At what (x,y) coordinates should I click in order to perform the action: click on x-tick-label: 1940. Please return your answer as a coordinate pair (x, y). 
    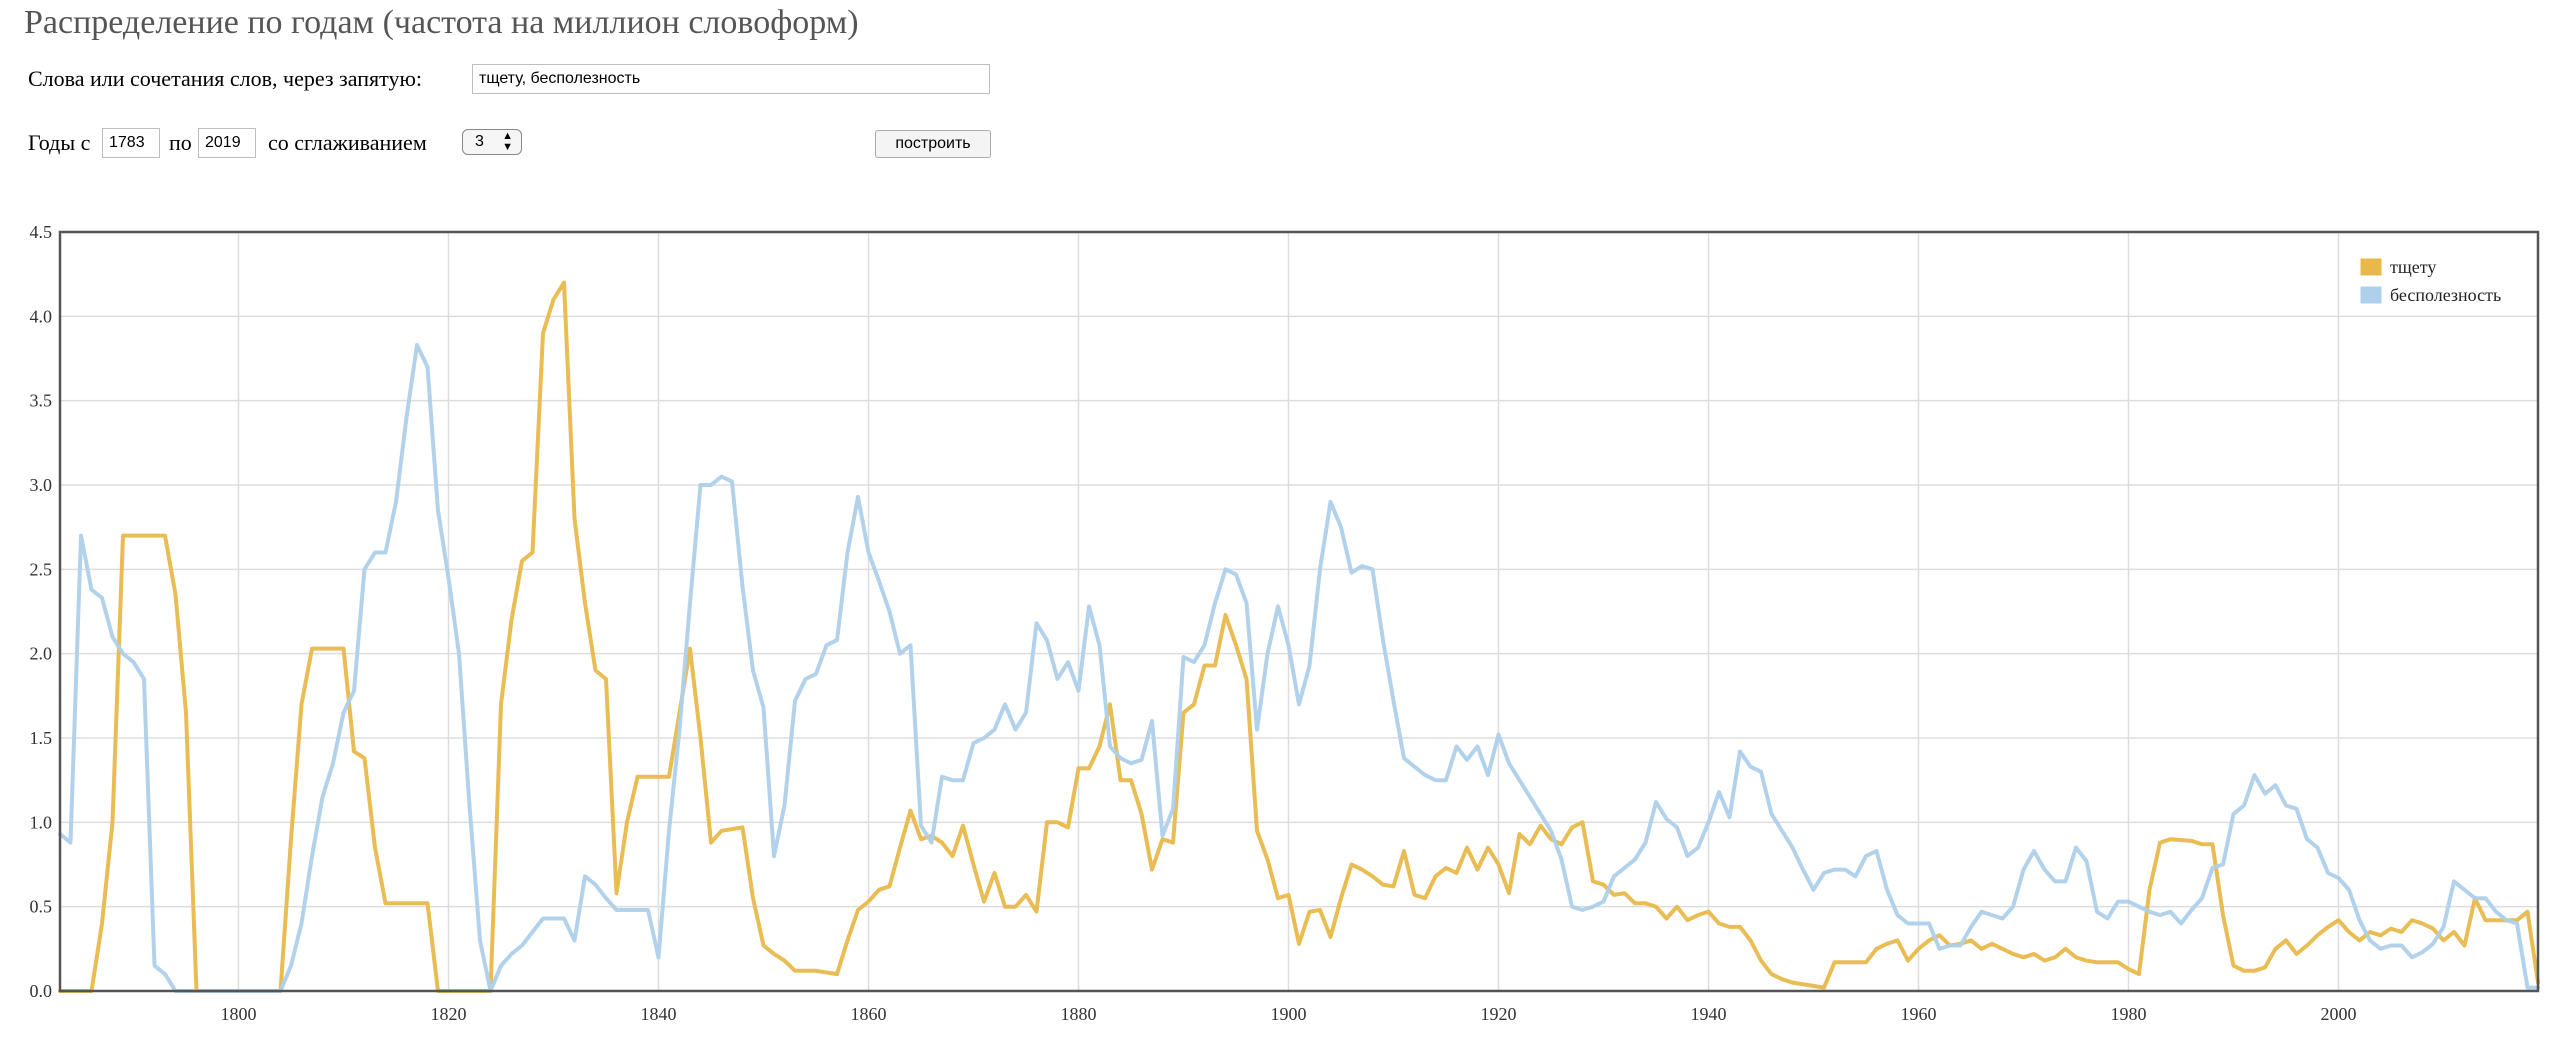
    Looking at the image, I should click on (1709, 1014).